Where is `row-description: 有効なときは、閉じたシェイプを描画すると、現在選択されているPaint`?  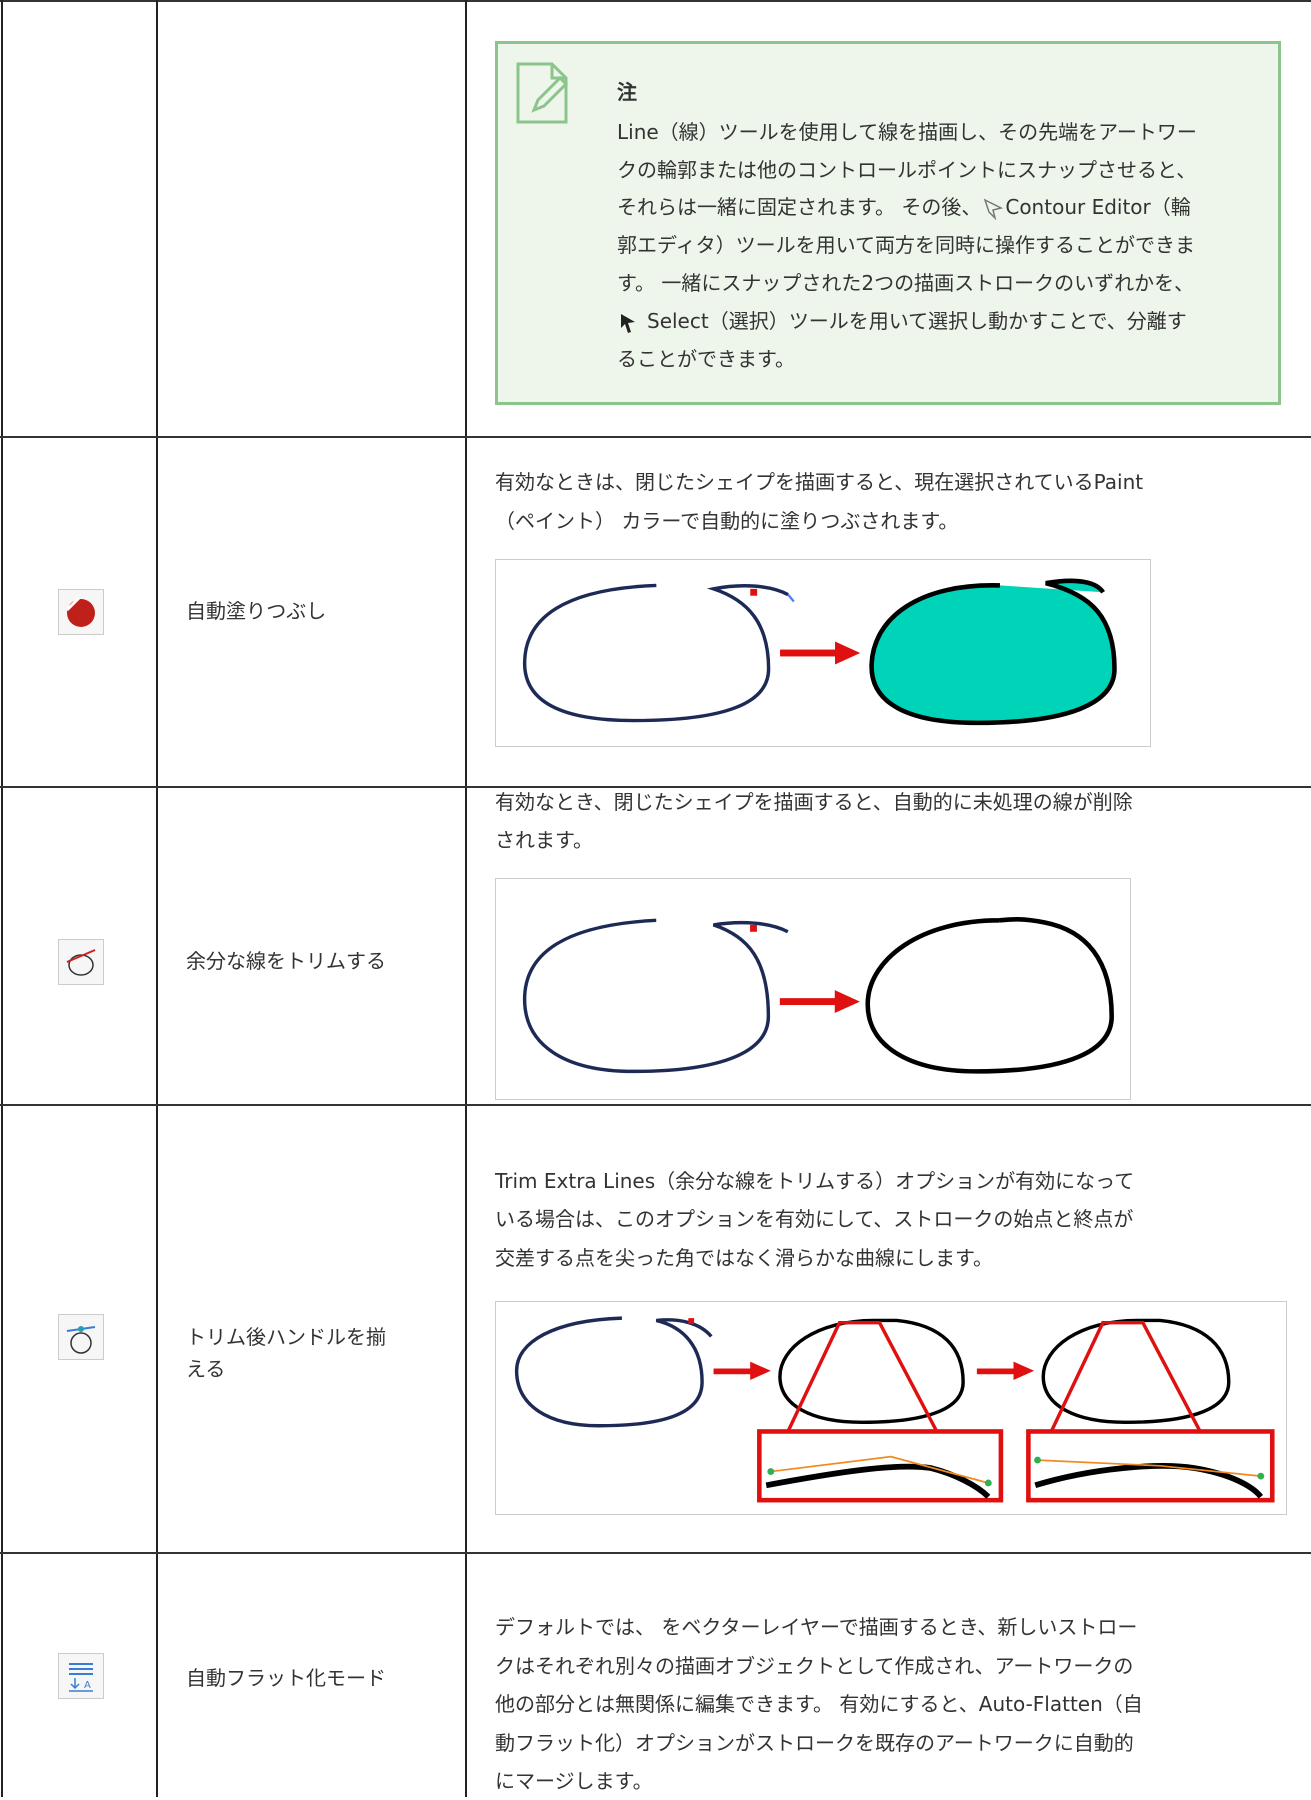 row-description: 有効なときは、閉じたシェイプを描画すると、現在選択されているPaint is located at coordinates (819, 482).